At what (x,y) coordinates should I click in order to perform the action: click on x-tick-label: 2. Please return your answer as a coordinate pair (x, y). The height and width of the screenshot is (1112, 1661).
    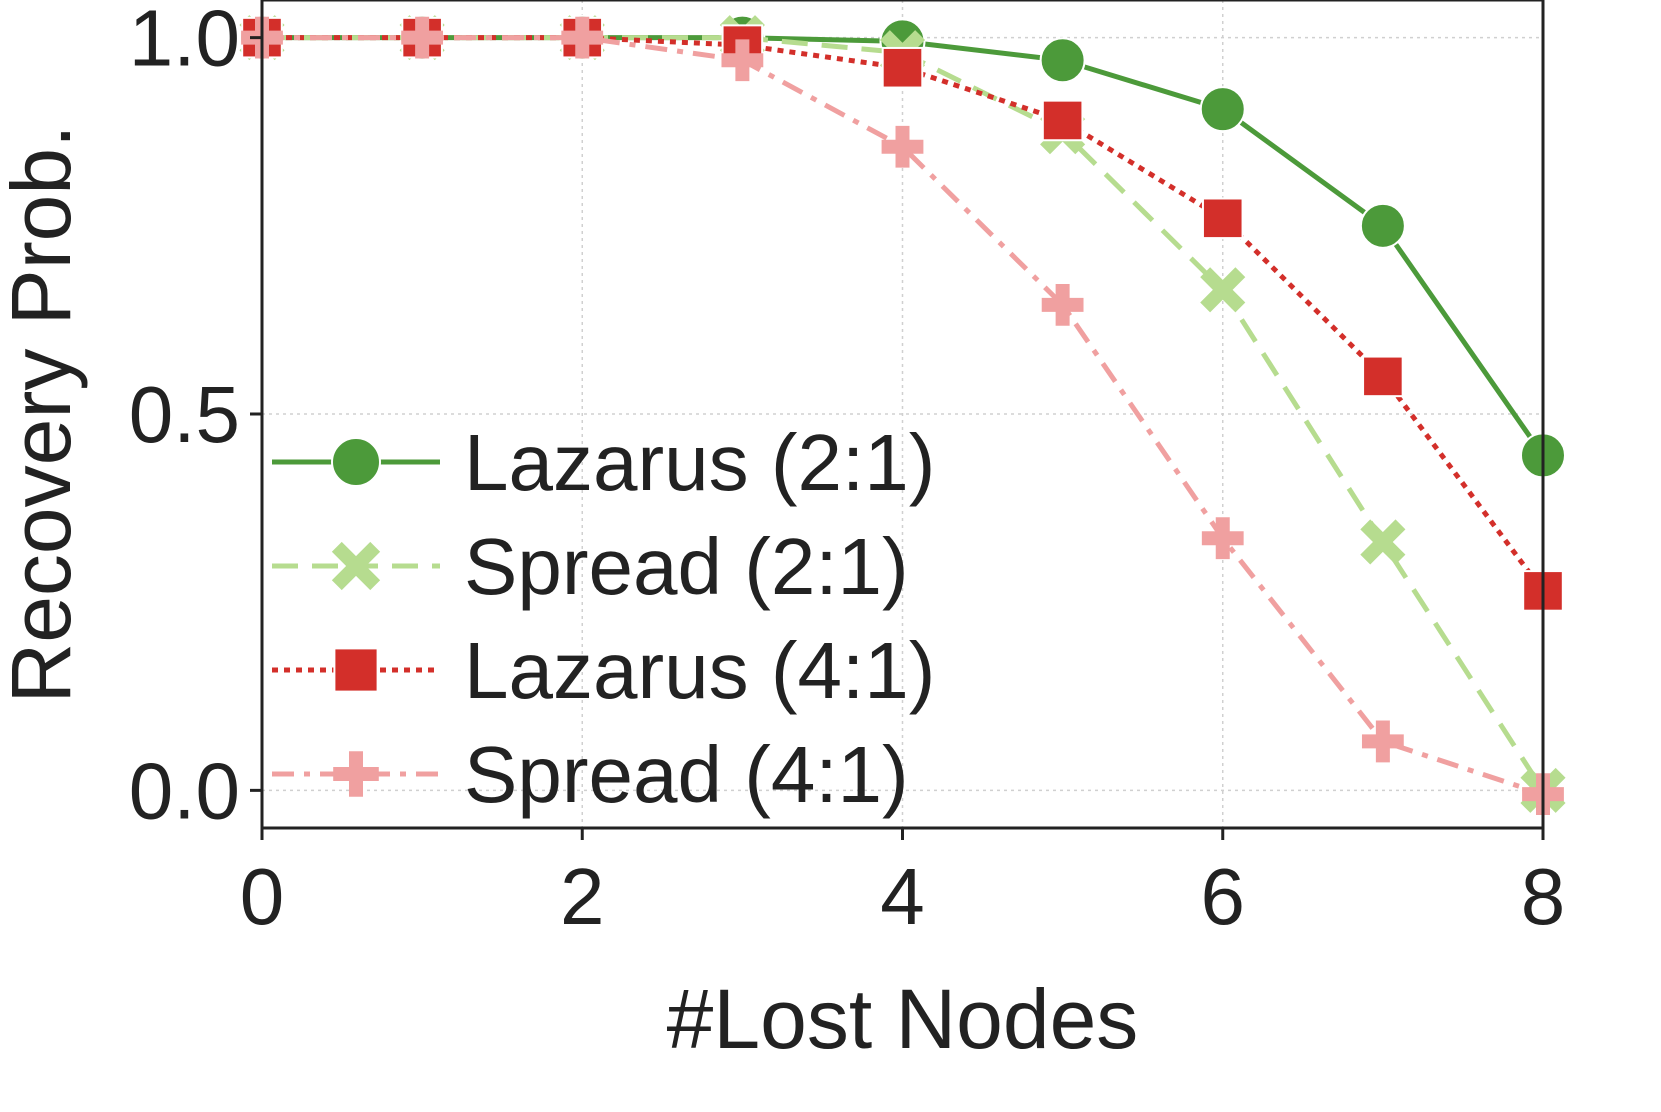
    Looking at the image, I should click on (582, 896).